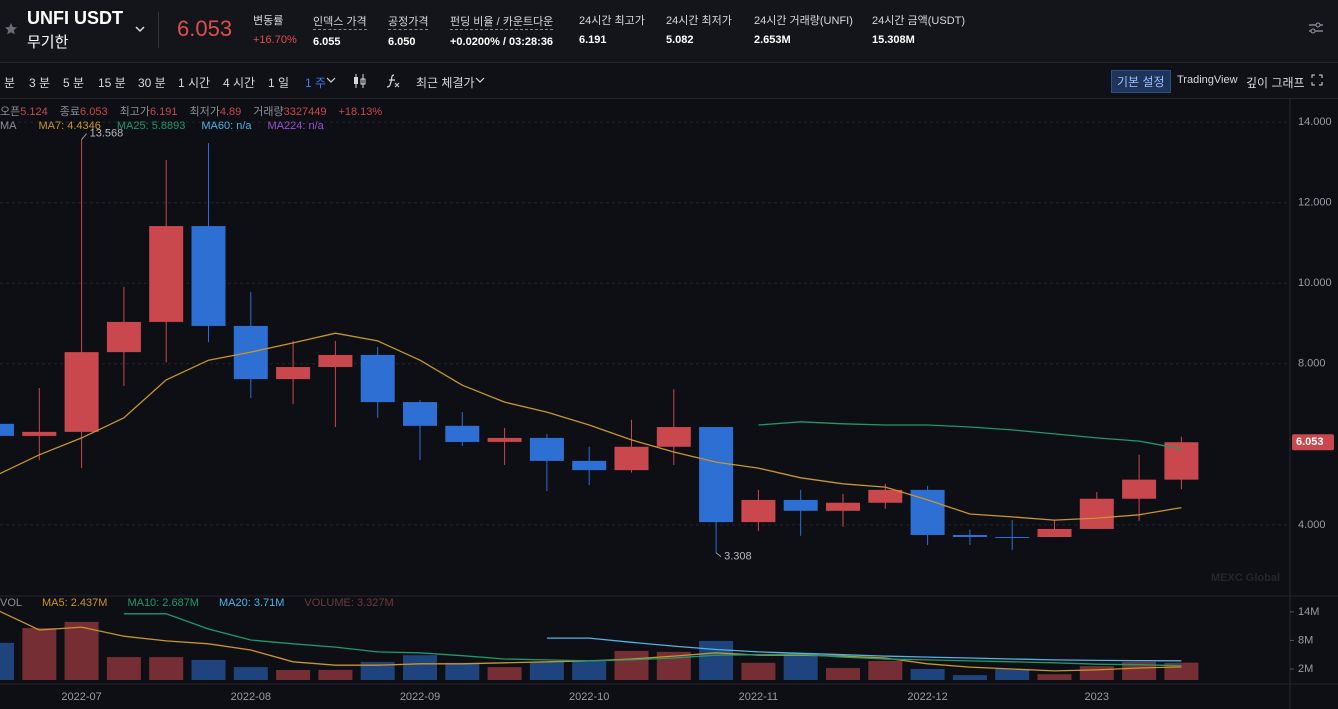 This screenshot has width=1338, height=709. Describe the element at coordinates (1312, 364) in the screenshot. I see `y-tick-label: 8.000` at that location.